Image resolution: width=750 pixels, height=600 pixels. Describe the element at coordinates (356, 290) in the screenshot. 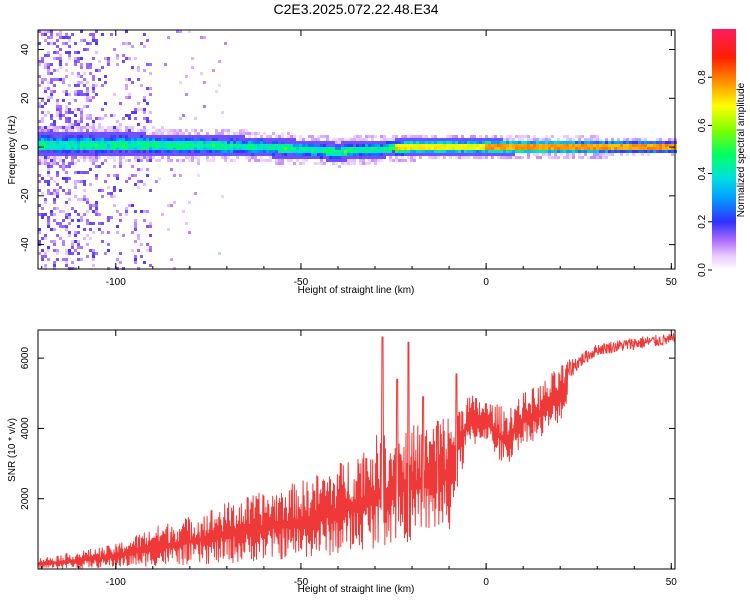

I see `spectrogram-x-axis-label: Height of straight line (km)` at that location.